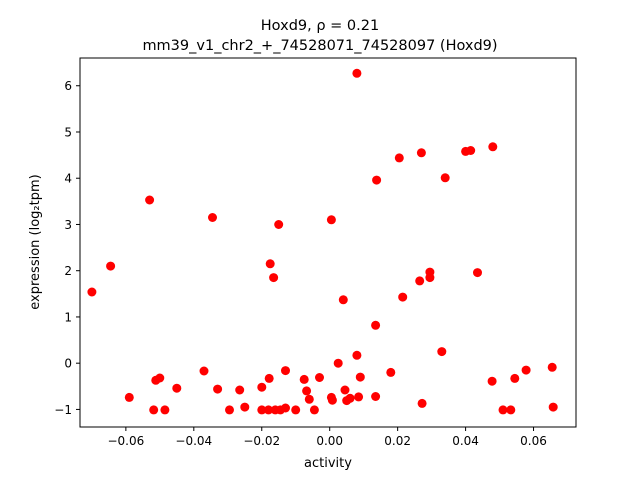  What do you see at coordinates (261, 441) in the screenshot?
I see `x-tick-label: −0.02` at bounding box center [261, 441].